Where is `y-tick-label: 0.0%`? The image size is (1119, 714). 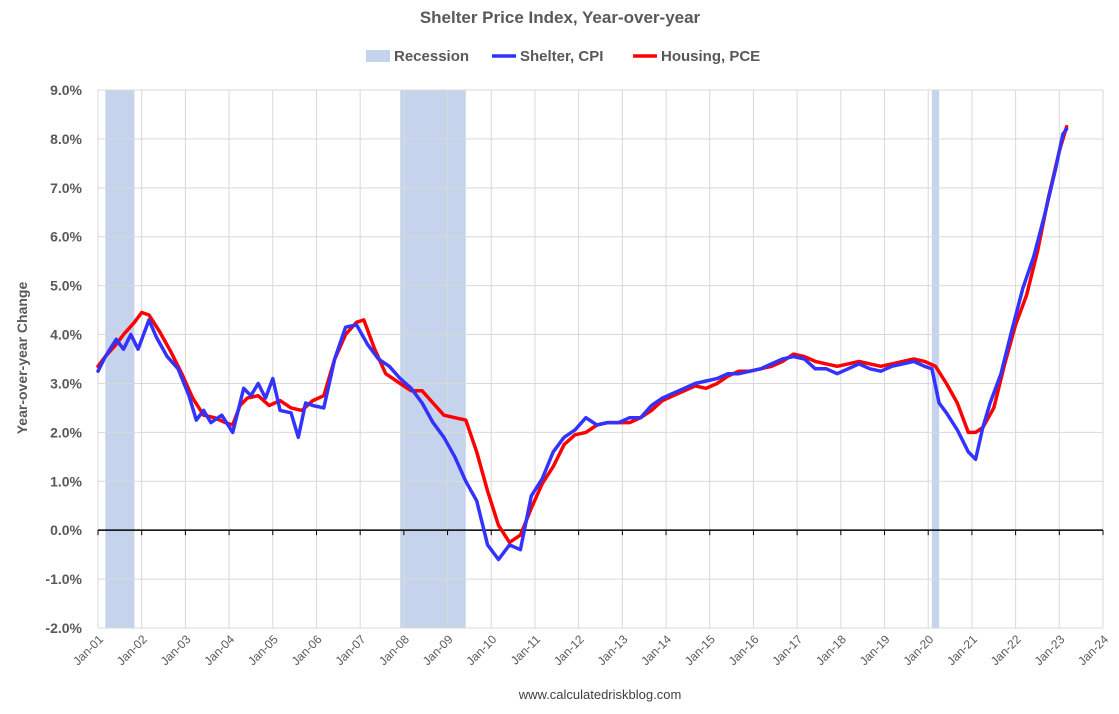
y-tick-label: 0.0% is located at coordinates (66, 530).